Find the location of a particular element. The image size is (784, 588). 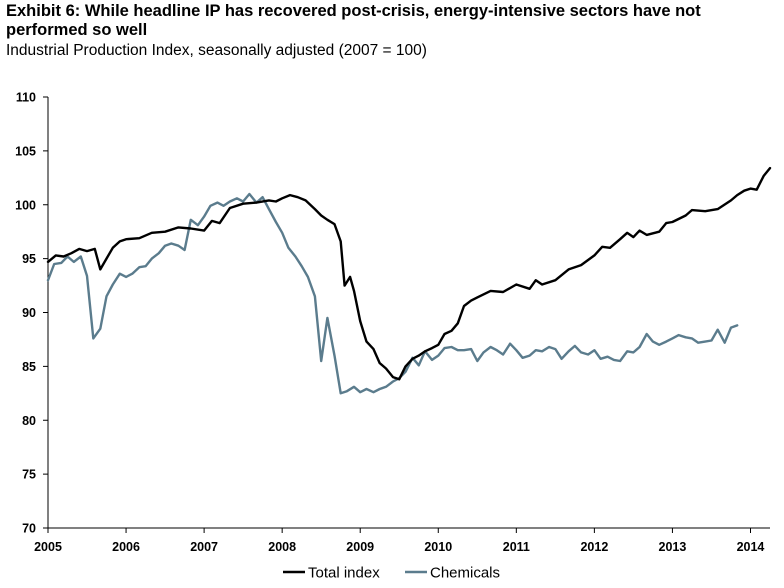

x-axis: 2005 2006 2007 2008 2009 2010 2011 2012 2013 2014 is located at coordinates (402, 540).